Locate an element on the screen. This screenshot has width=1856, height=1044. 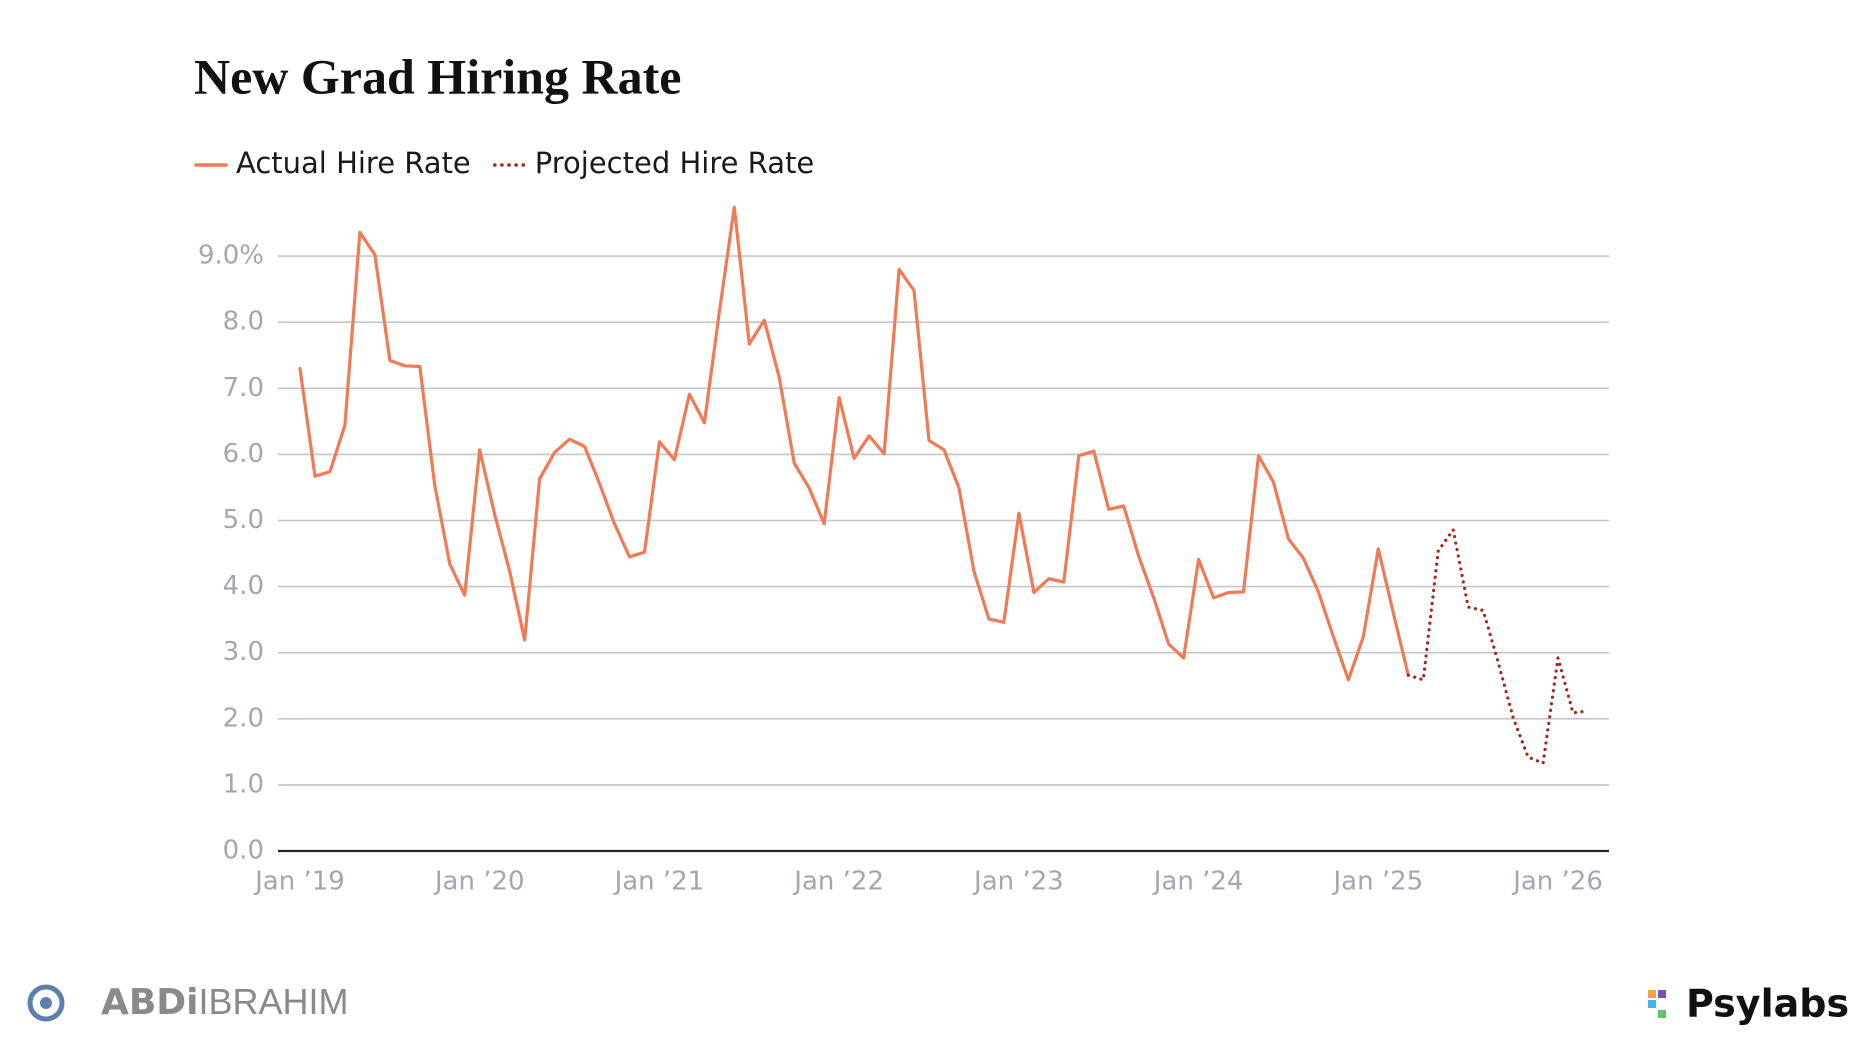
y-tick-label: 3.0 is located at coordinates (243, 652).